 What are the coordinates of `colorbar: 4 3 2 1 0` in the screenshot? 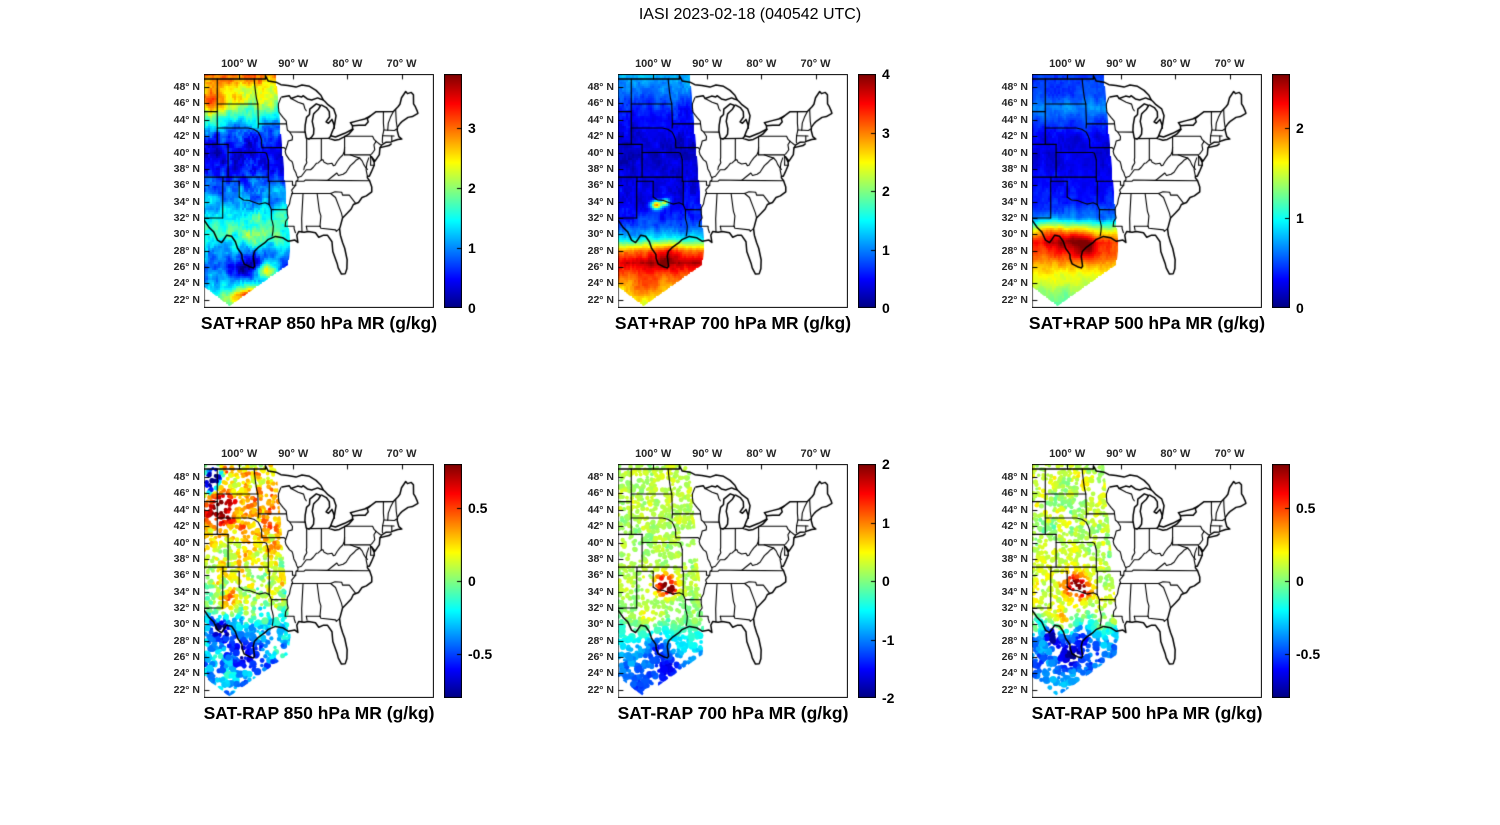 It's located at (890, 191).